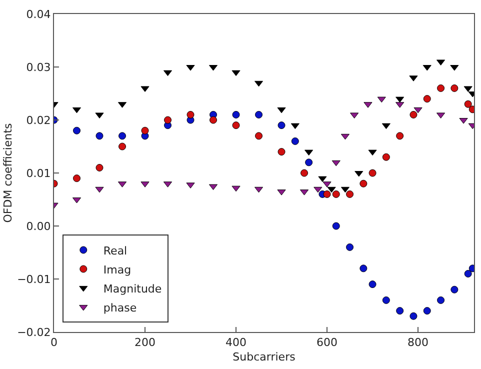 This screenshot has height=369, width=481. I want to click on y-tick-label: 0.02, so click(38, 120).